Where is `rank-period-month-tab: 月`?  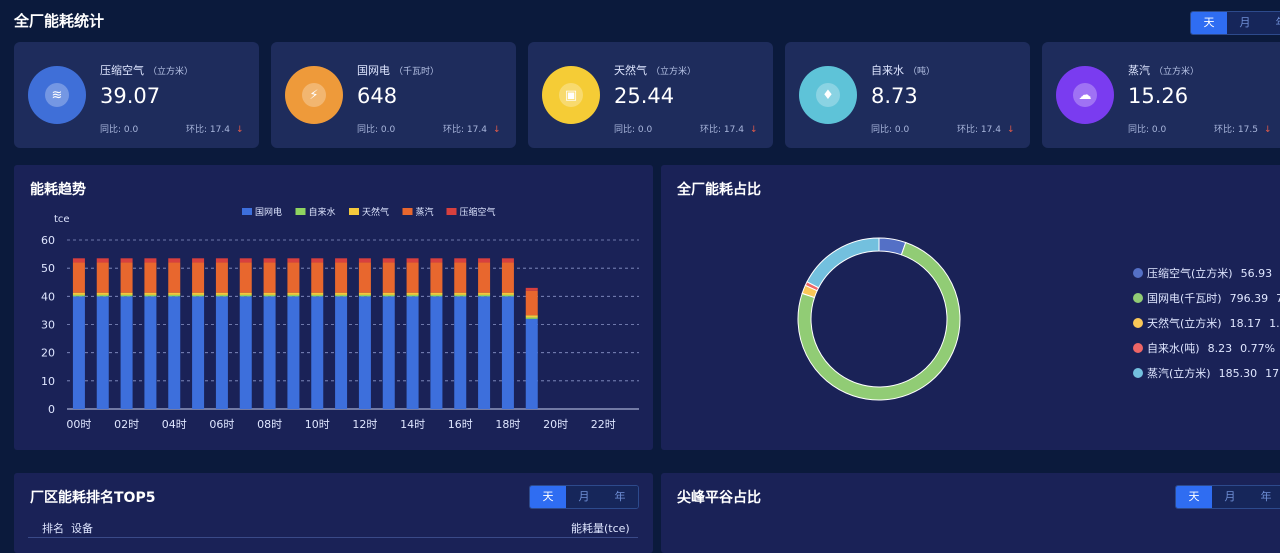
rank-period-month-tab: 月 is located at coordinates (584, 497).